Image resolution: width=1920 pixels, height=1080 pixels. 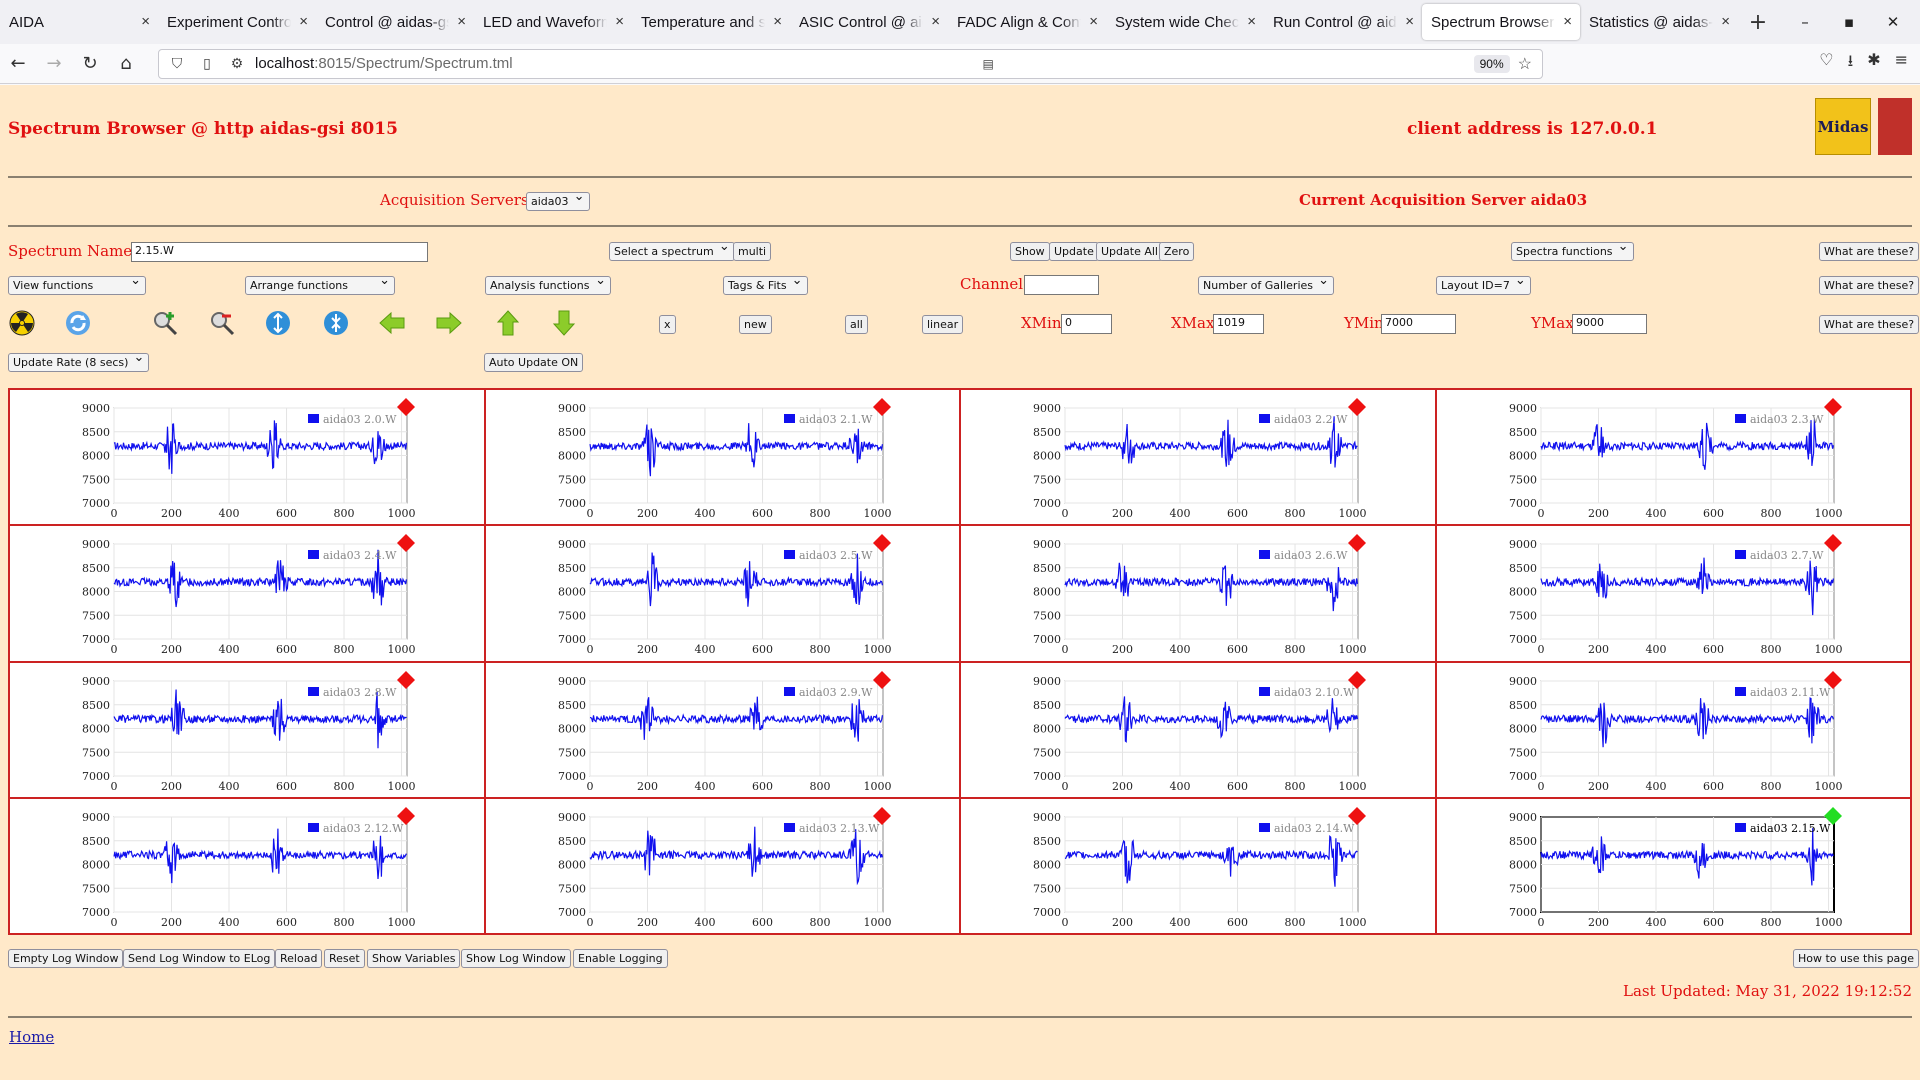 What do you see at coordinates (1572, 250) in the screenshot?
I see `spectra-functions-select: Spectra functions` at bounding box center [1572, 250].